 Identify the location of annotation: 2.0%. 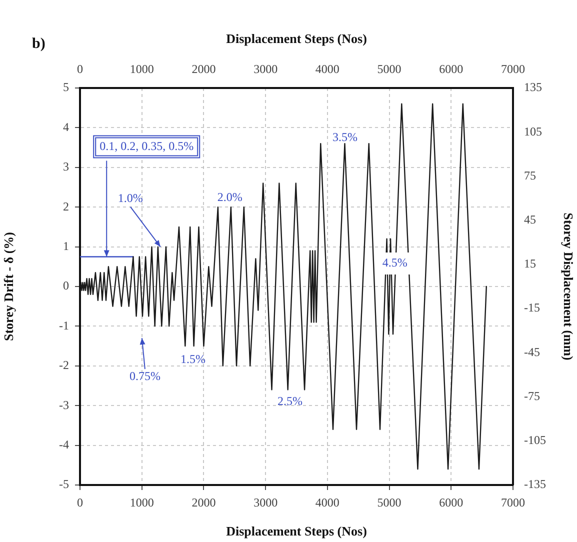
(229, 197).